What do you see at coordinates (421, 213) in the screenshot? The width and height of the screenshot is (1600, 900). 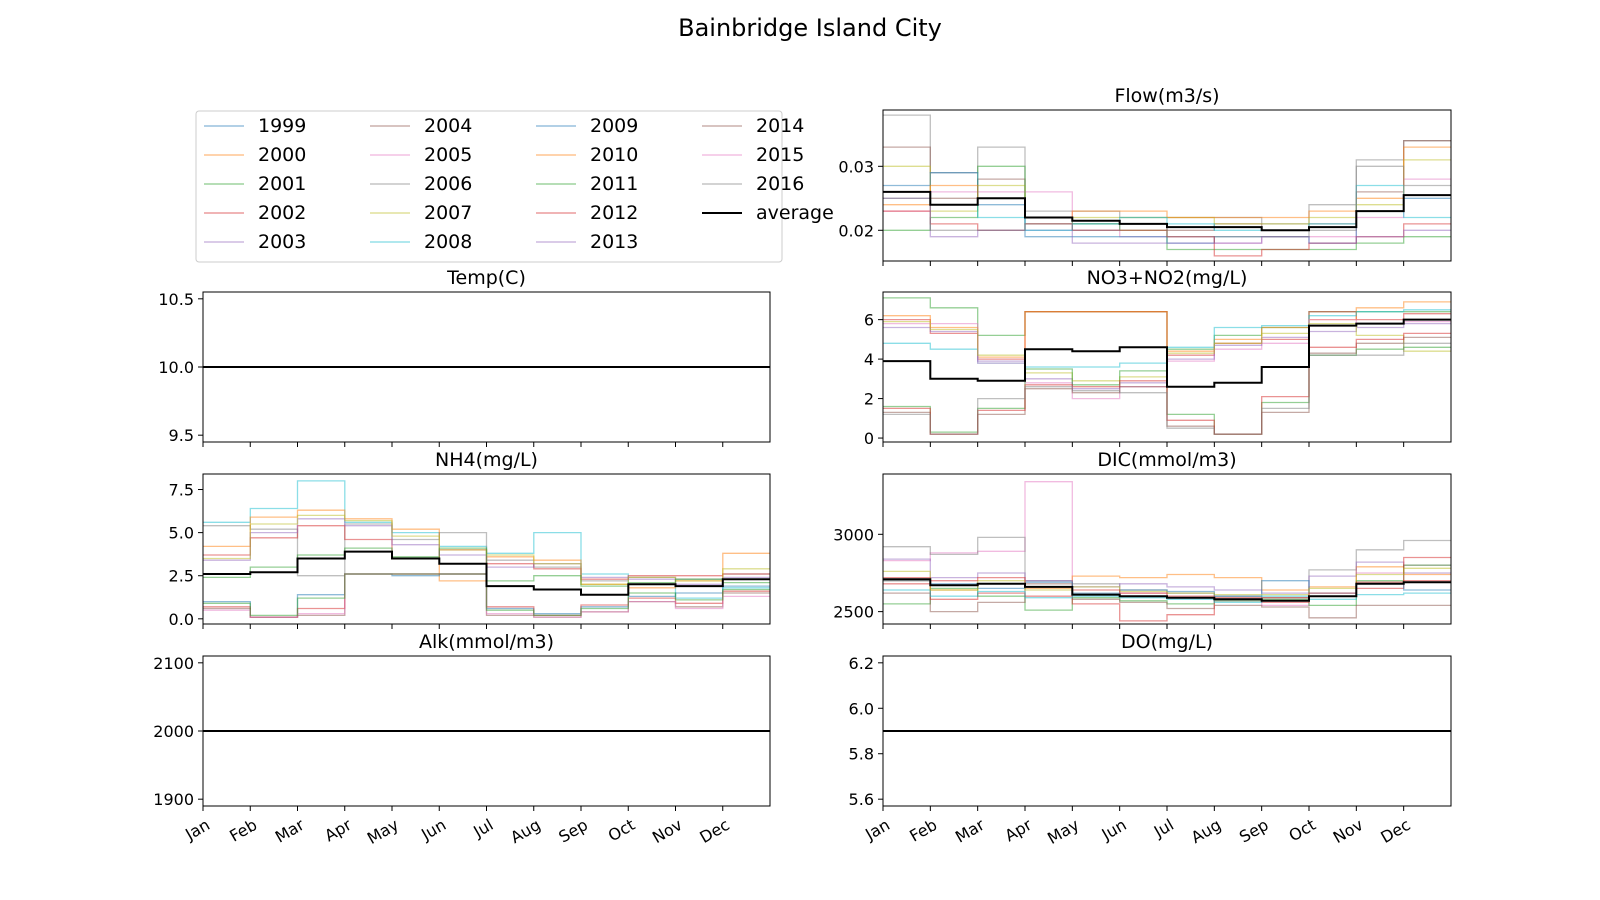 I see `legend-entry: 2007` at bounding box center [421, 213].